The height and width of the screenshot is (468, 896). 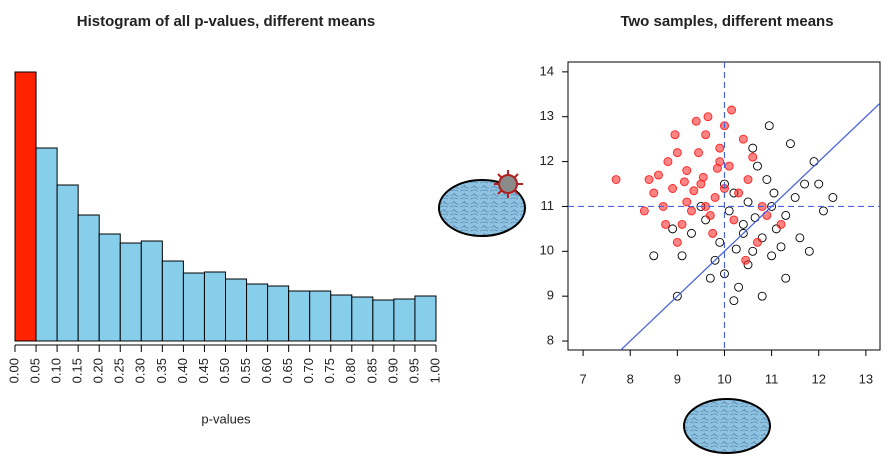 What do you see at coordinates (547, 115) in the screenshot?
I see `y-tick-label: 13` at bounding box center [547, 115].